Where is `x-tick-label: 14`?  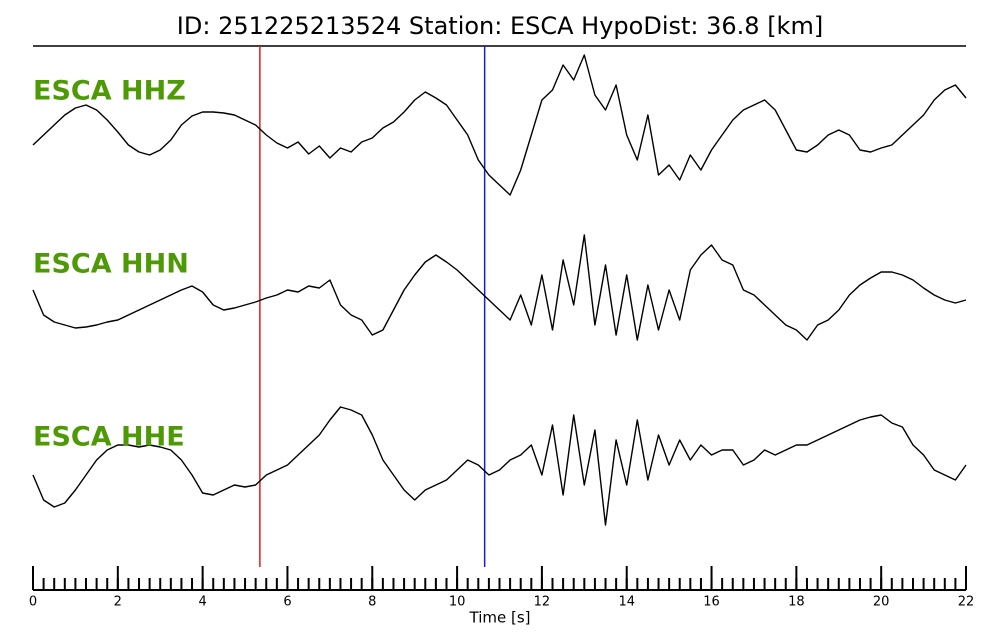
x-tick-label: 14 is located at coordinates (626, 602).